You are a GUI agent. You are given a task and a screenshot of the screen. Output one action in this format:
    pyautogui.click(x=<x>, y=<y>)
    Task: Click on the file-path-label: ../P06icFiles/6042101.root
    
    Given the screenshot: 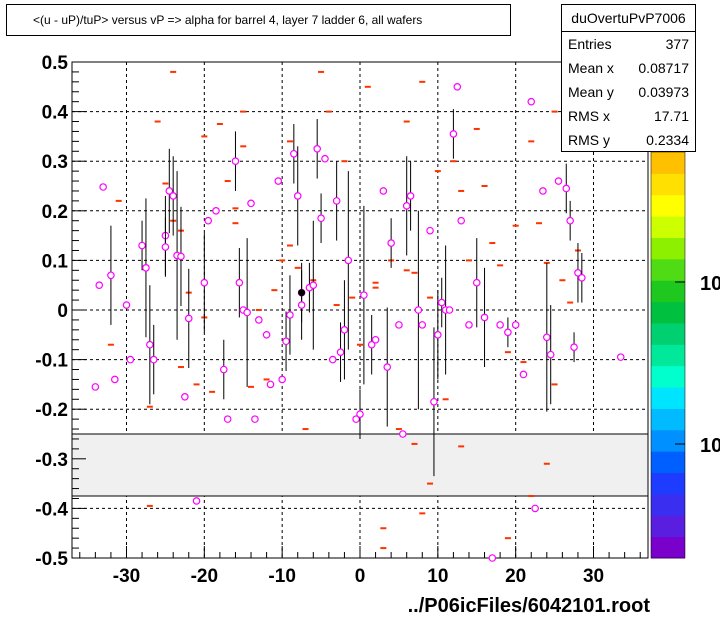 What is the action you would take?
    pyautogui.click(x=528, y=606)
    